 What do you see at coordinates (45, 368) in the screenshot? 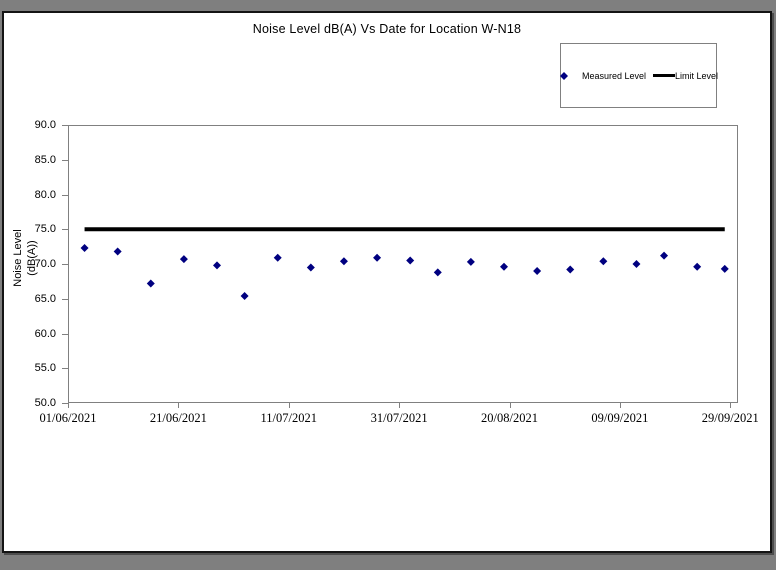
I see `y-tick-label: 55.0` at bounding box center [45, 368].